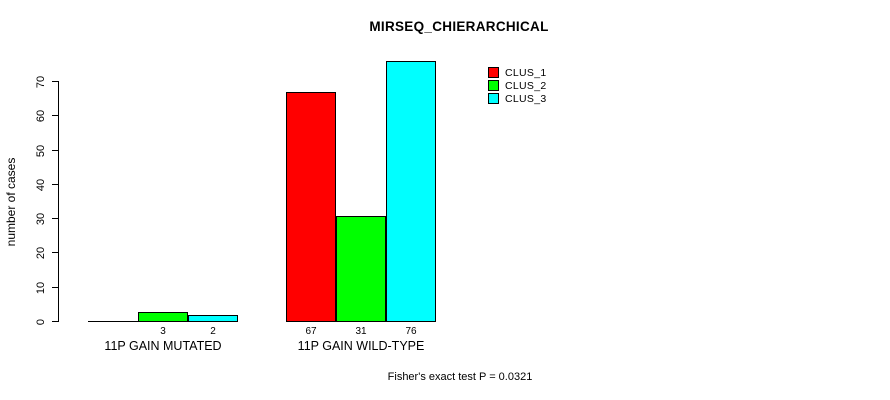  Describe the element at coordinates (311, 207) in the screenshot. I see `bar-clus_1-group2` at that location.